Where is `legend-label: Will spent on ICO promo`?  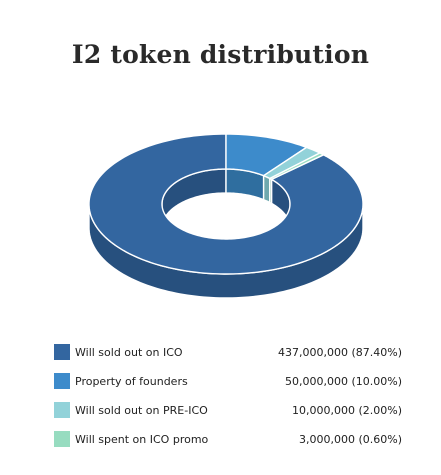
legend-label: Will spent on ICO promo is located at coordinates (142, 439).